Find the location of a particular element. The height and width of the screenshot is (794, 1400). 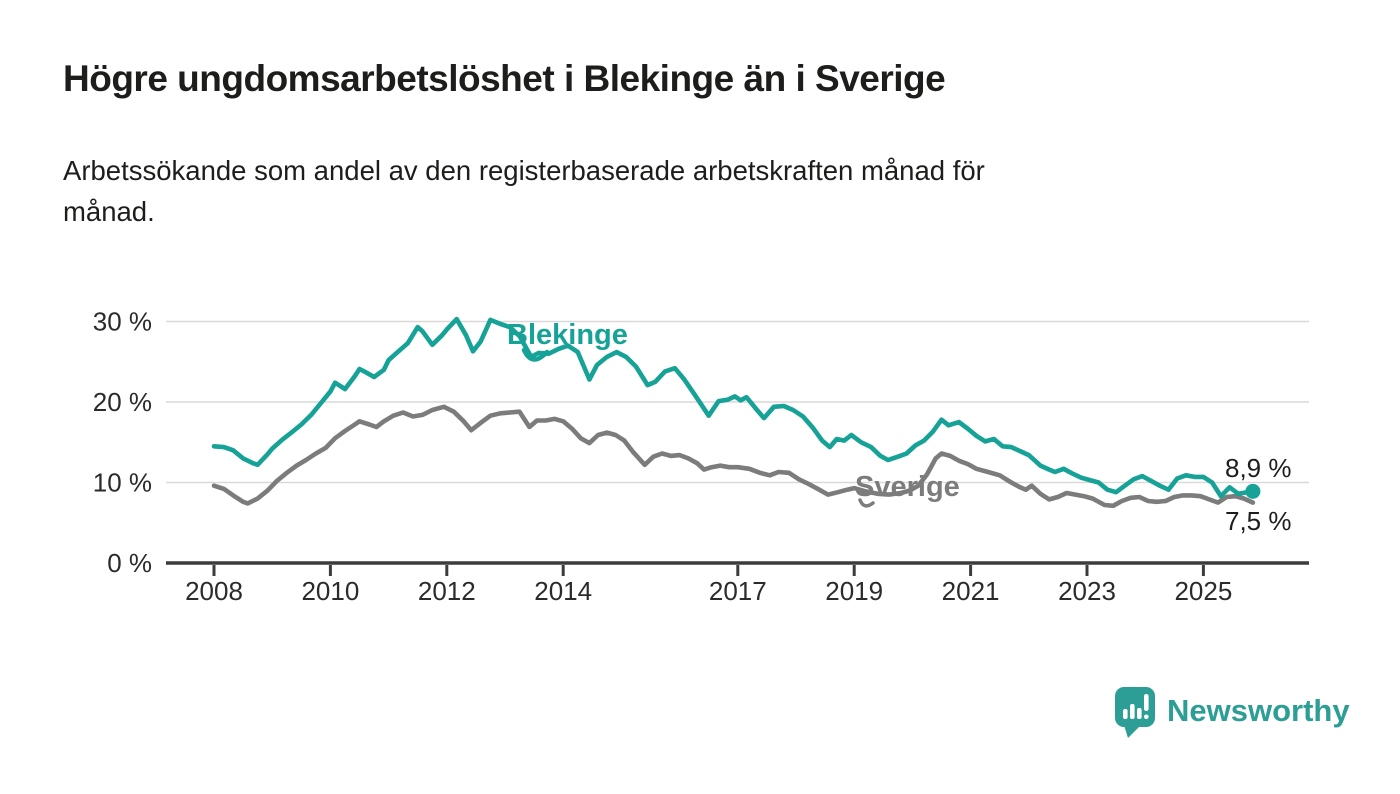

series-end-dot-blekinge is located at coordinates (1253, 491).